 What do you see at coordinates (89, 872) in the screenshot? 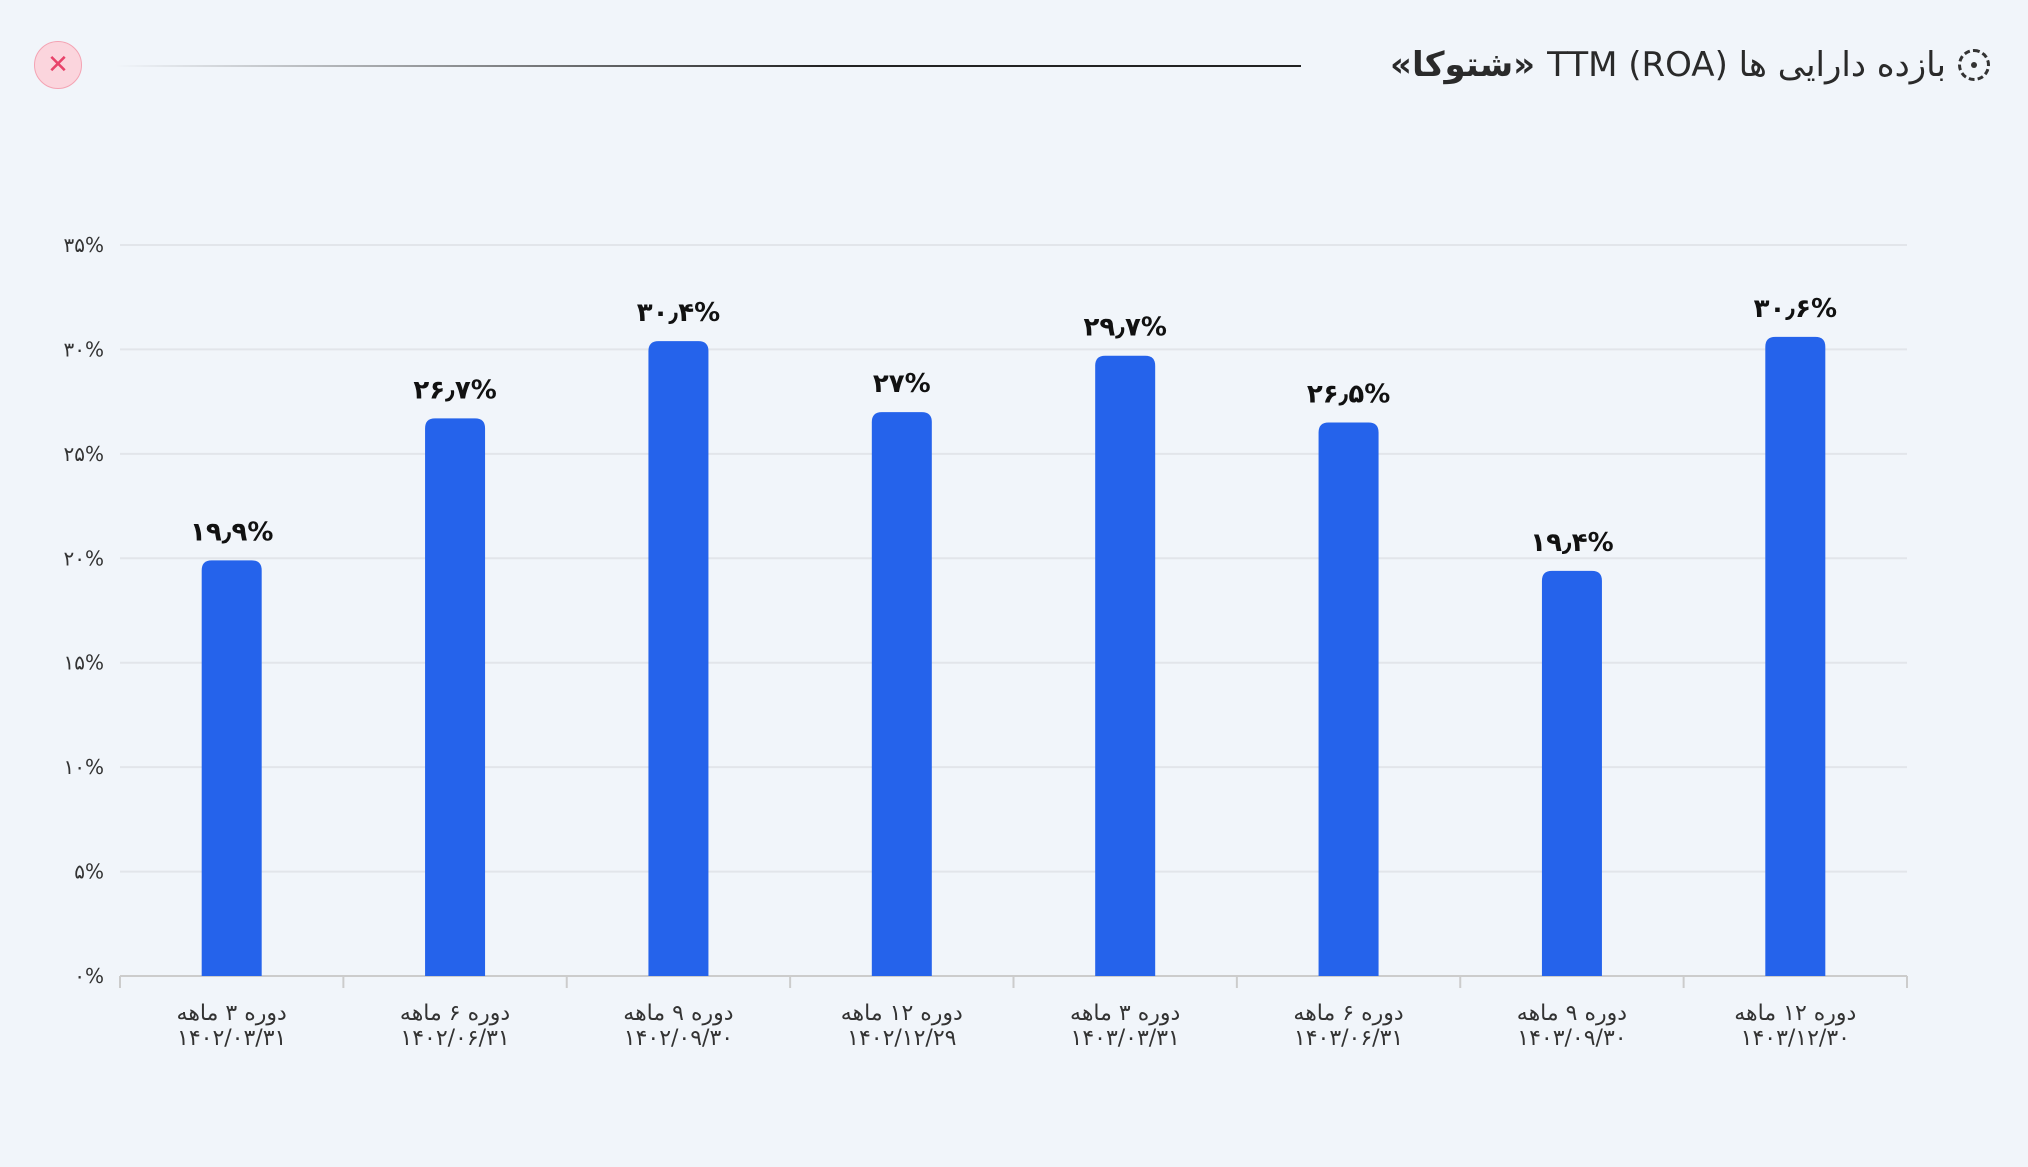
I see `y-tick-label: ۵%` at bounding box center [89, 872].